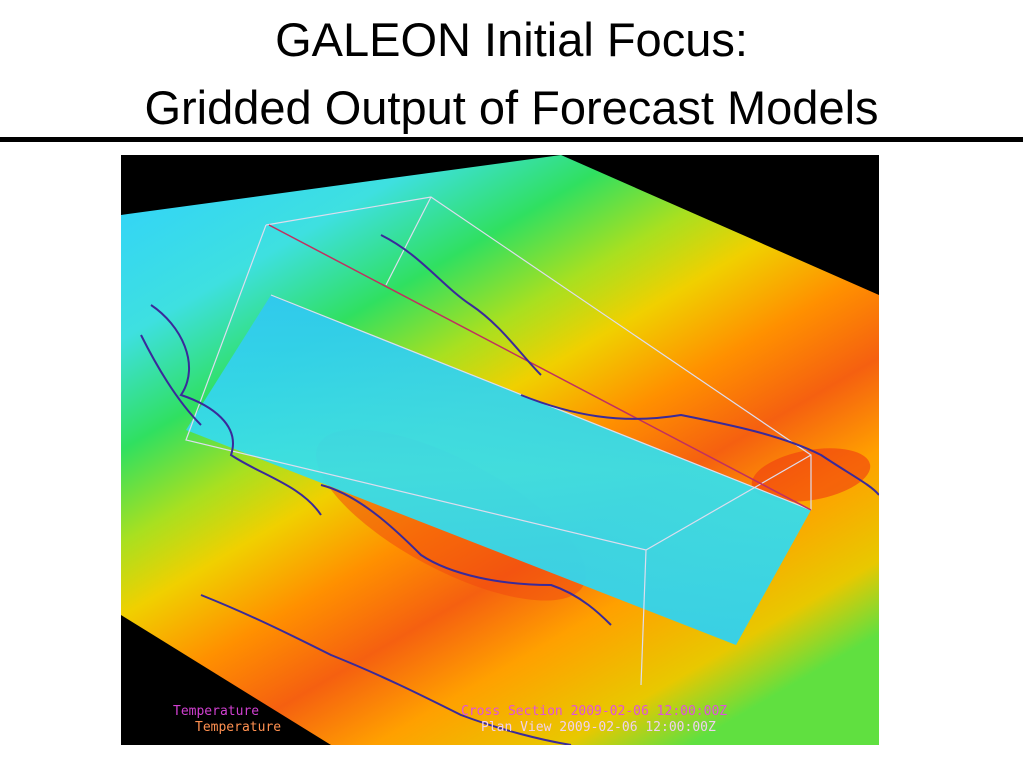  I want to click on title-rule, so click(511, 139).